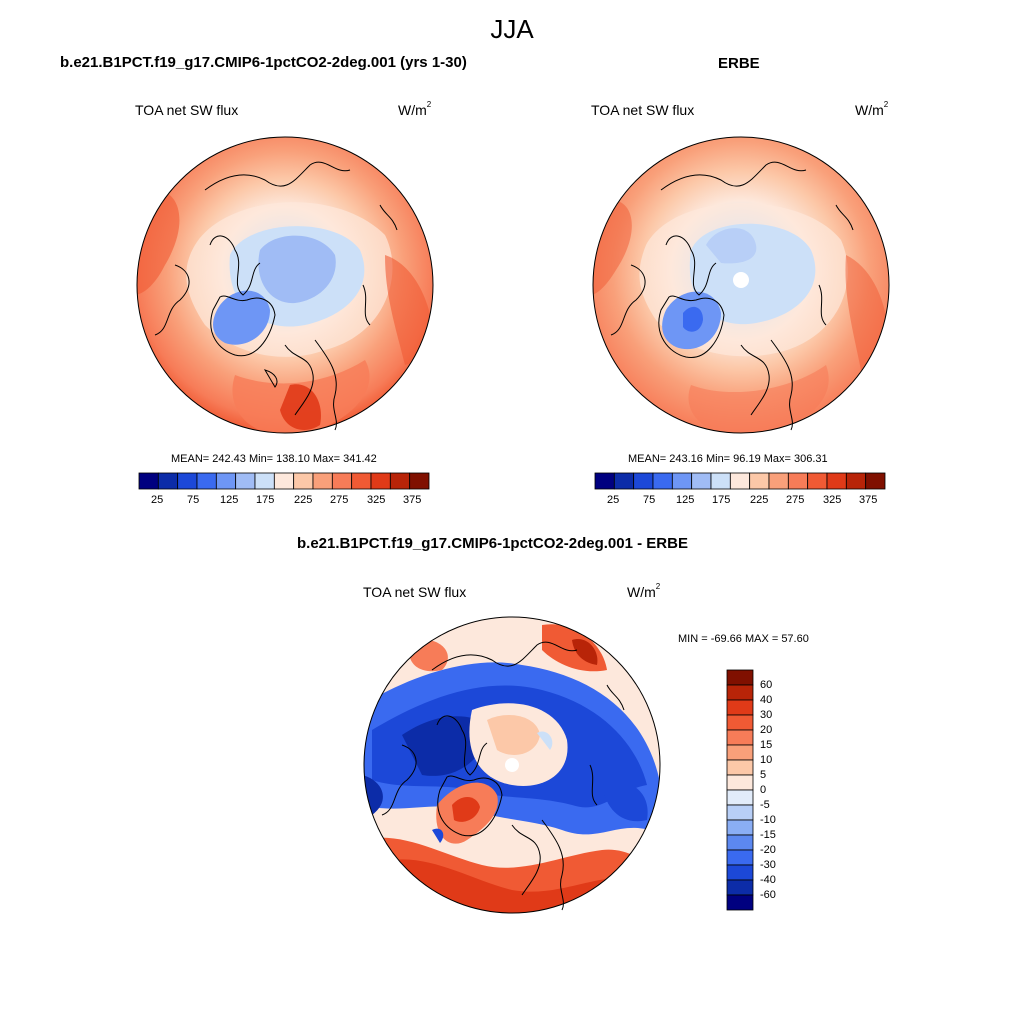 The width and height of the screenshot is (1024, 1024). What do you see at coordinates (728, 459) in the screenshot?
I see `obs-stats: MEAN= 243.16 Min= 96.19 Max= 306.31` at bounding box center [728, 459].